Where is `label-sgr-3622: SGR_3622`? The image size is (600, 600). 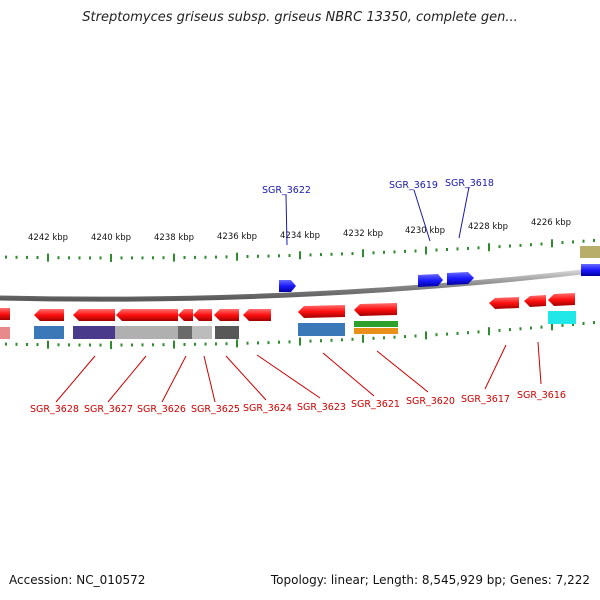 label-sgr-3622: SGR_3622 is located at coordinates (286, 190).